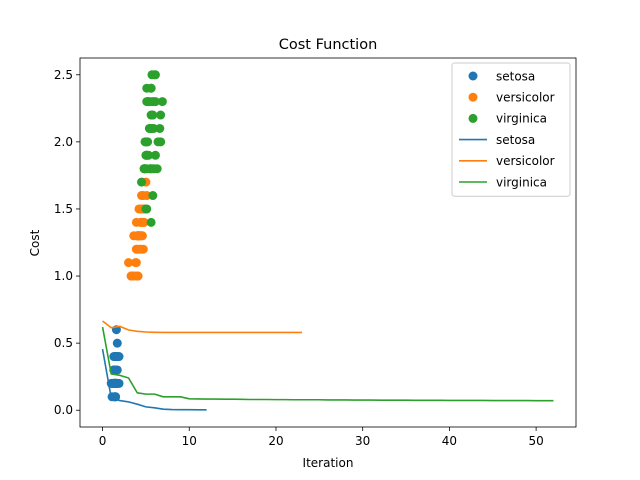 Image resolution: width=640 pixels, height=480 pixels. I want to click on y-tick-label: 0.0, so click(63, 410).